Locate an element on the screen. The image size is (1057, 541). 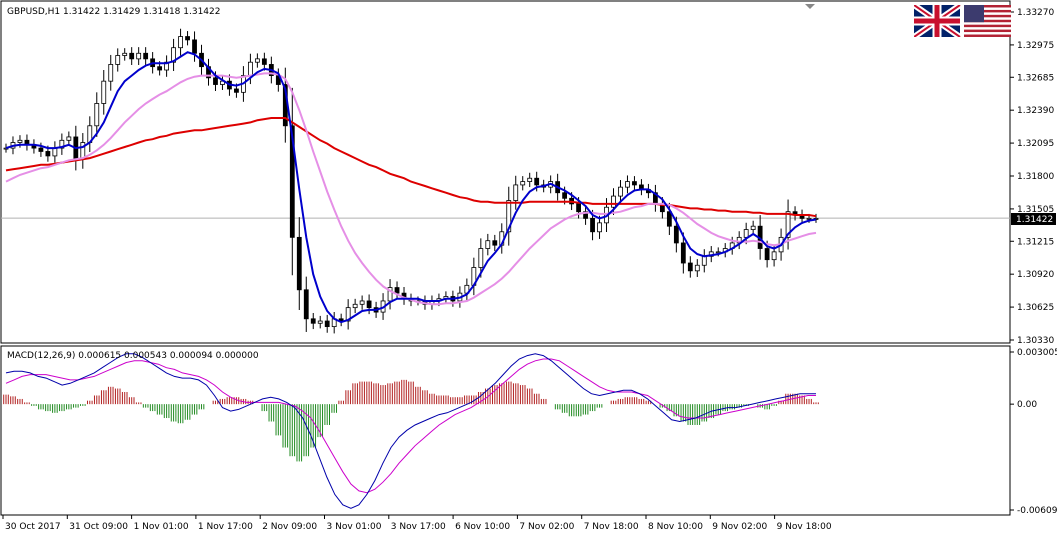
time-tick-label: 1 Nov 01:00 is located at coordinates (161, 527).